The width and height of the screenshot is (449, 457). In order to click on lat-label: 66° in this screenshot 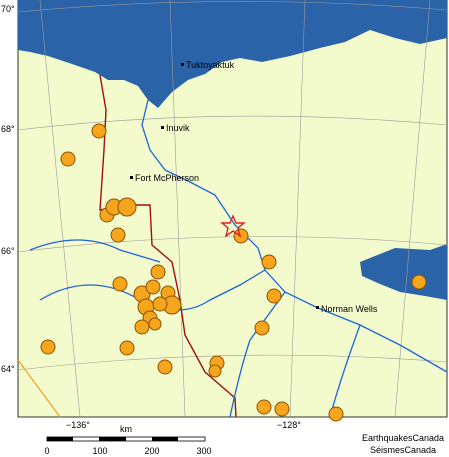, I will do `click(8, 251)`.